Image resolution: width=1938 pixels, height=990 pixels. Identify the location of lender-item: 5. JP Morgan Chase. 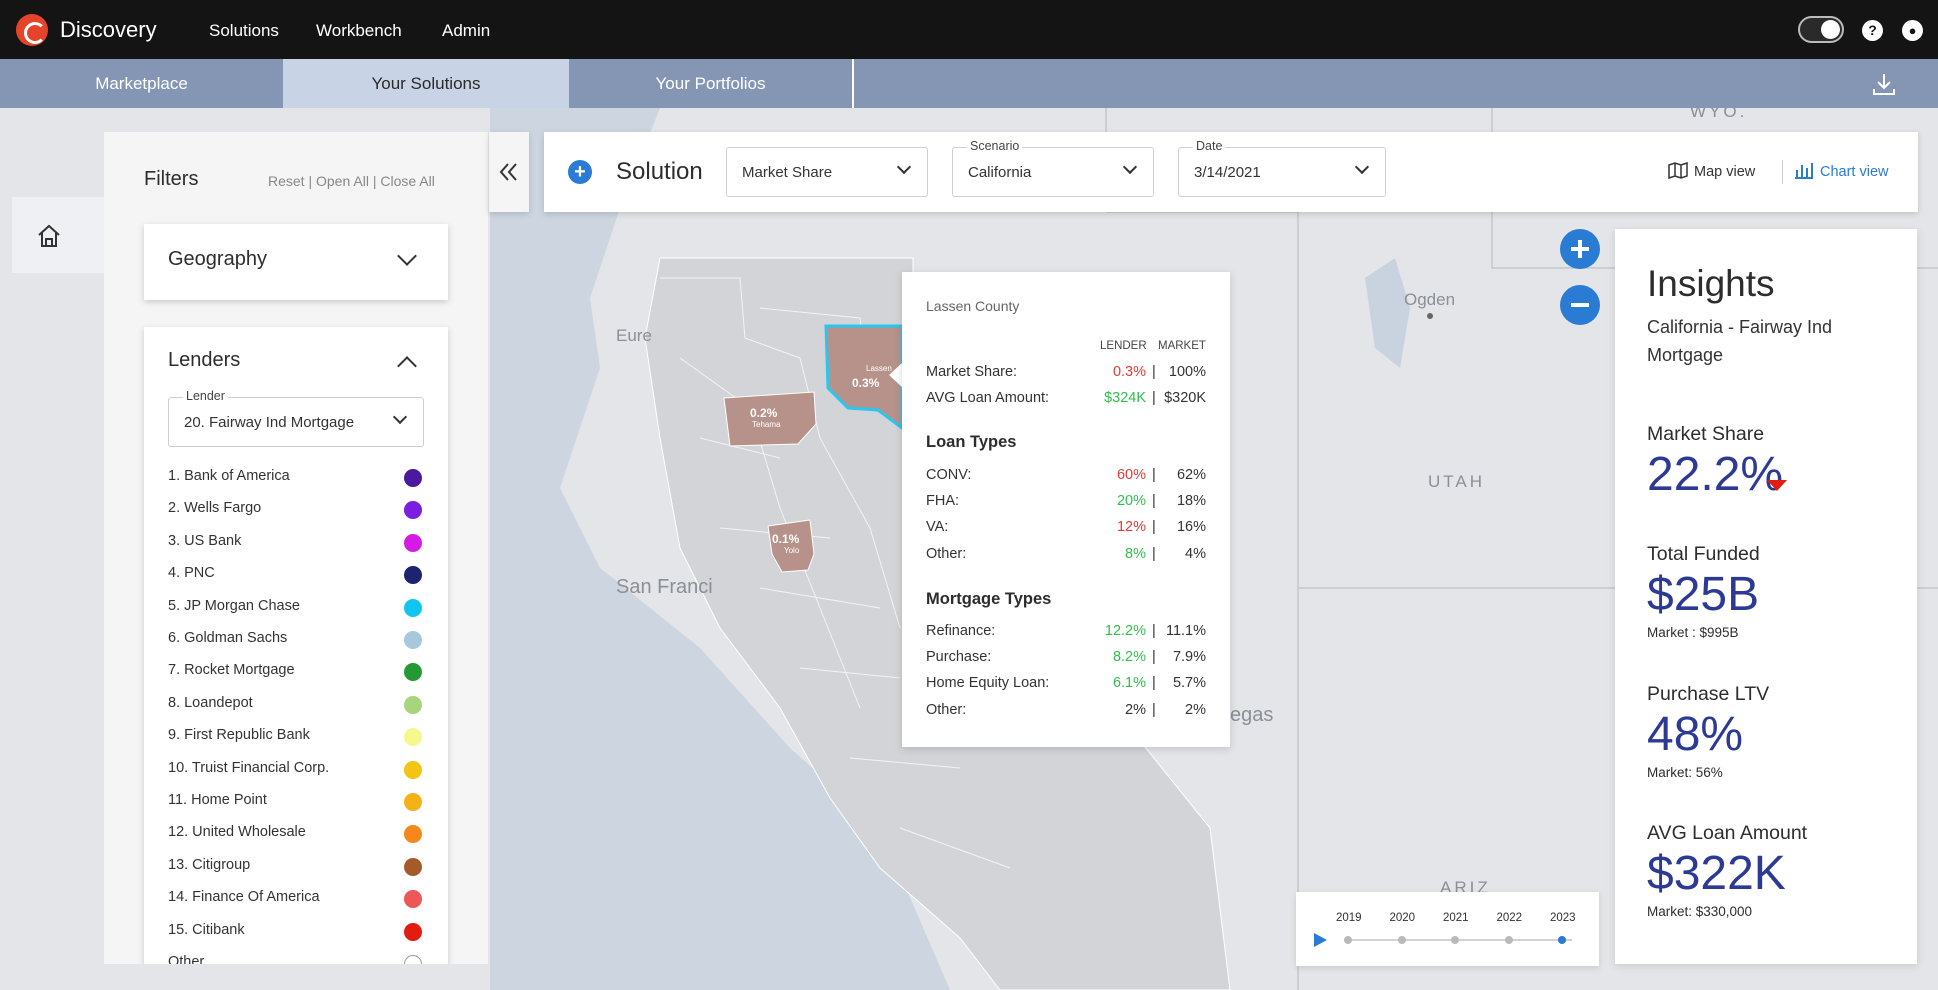
(234, 605).